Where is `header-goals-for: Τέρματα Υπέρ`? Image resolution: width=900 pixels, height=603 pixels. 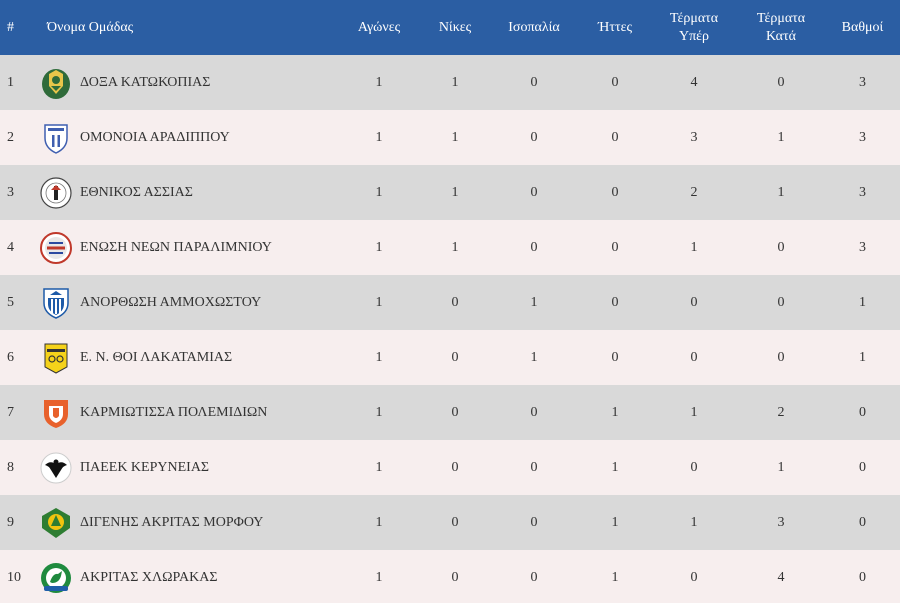 header-goals-for: Τέρματα Υπέρ is located at coordinates (694, 27).